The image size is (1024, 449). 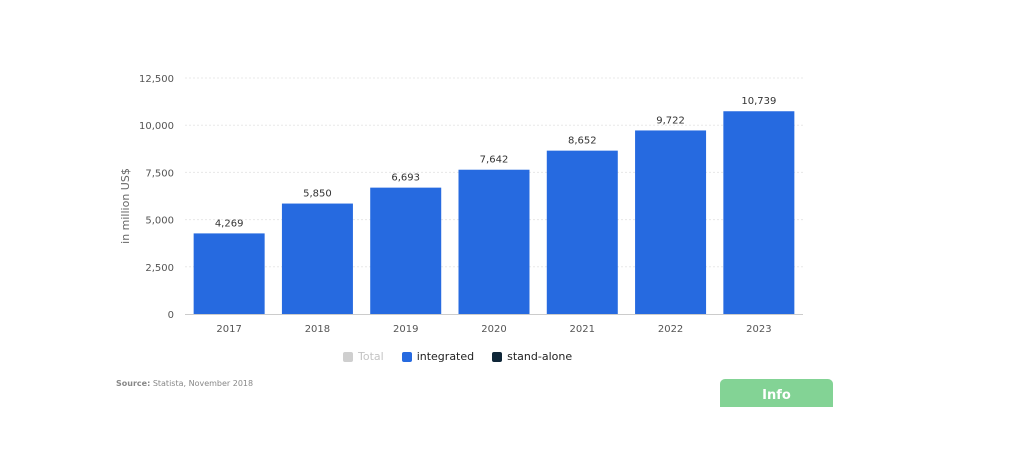 I want to click on y-tick-label: 10,000, so click(x=156, y=126).